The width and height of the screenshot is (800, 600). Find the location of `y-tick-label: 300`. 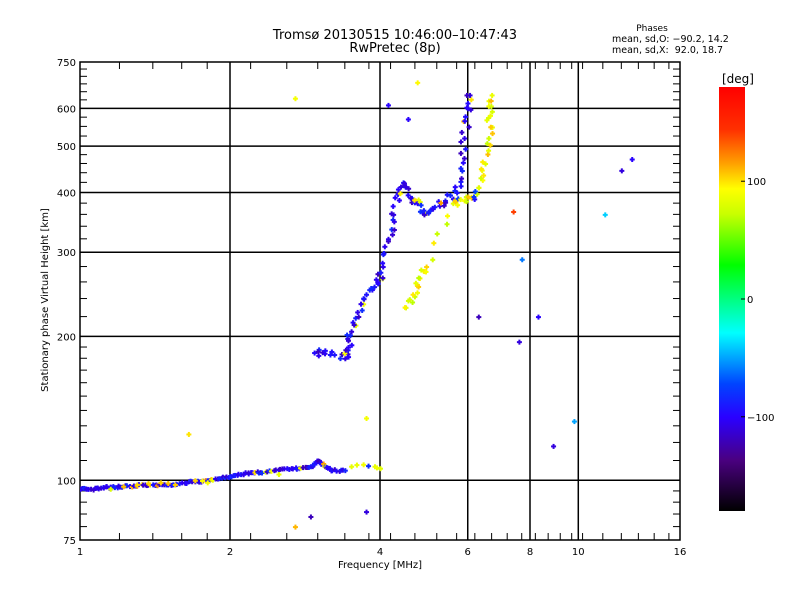

y-tick-label: 300 is located at coordinates (66, 253).